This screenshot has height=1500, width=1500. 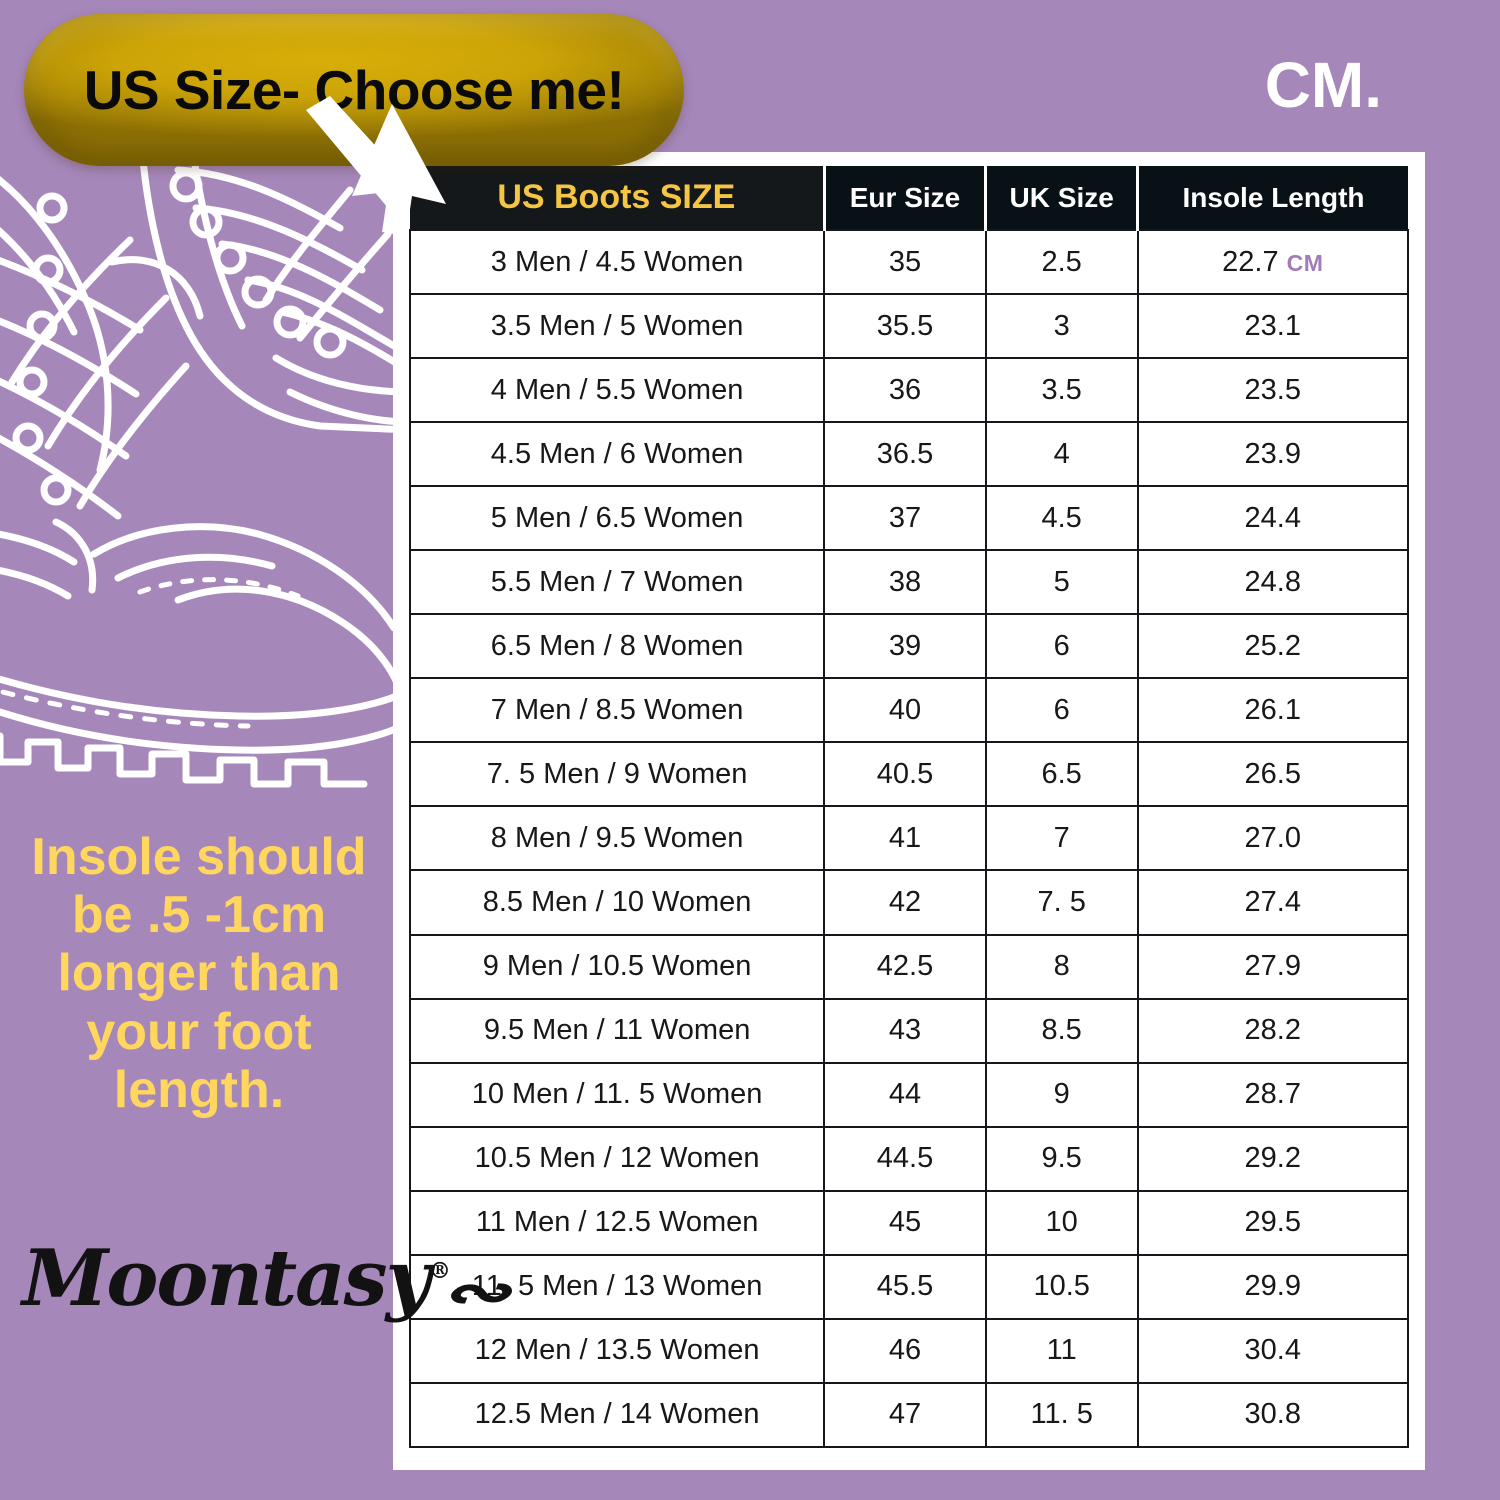 What do you see at coordinates (1061, 582) in the screenshot?
I see `cell-uk-size: 5` at bounding box center [1061, 582].